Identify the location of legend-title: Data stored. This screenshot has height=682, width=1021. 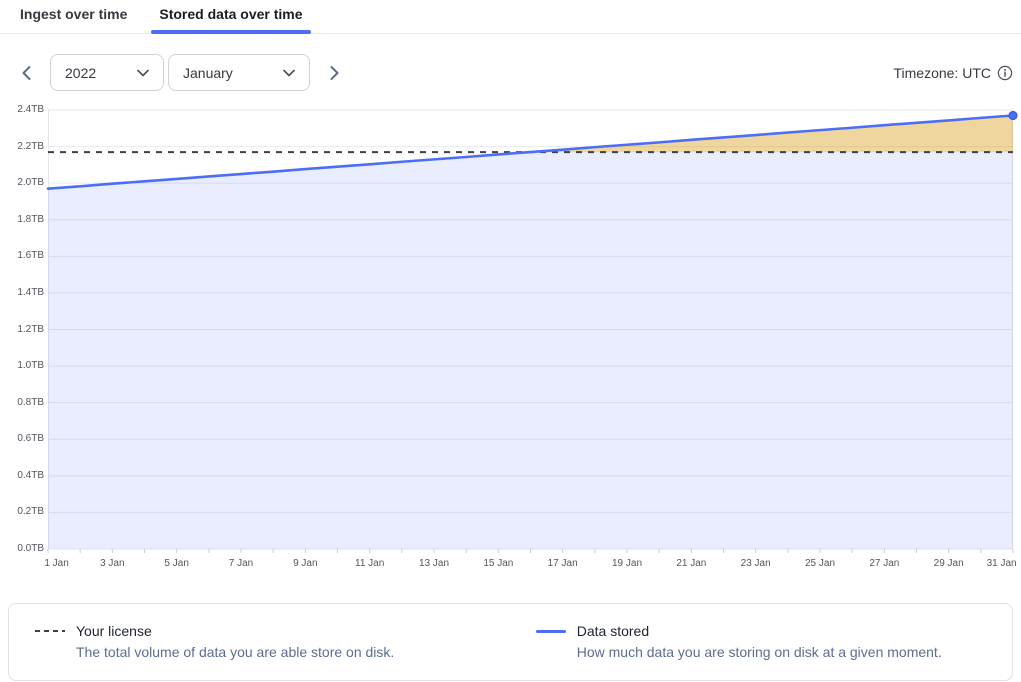
(613, 631).